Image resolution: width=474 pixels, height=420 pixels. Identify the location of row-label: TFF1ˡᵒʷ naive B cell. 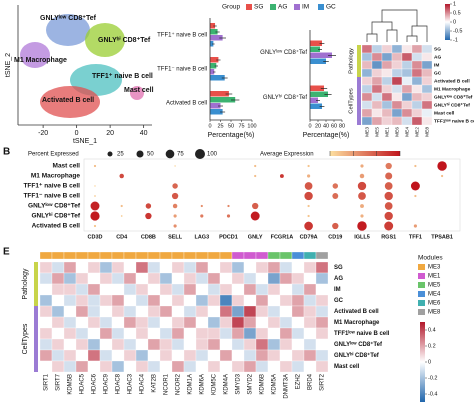
(454, 121).